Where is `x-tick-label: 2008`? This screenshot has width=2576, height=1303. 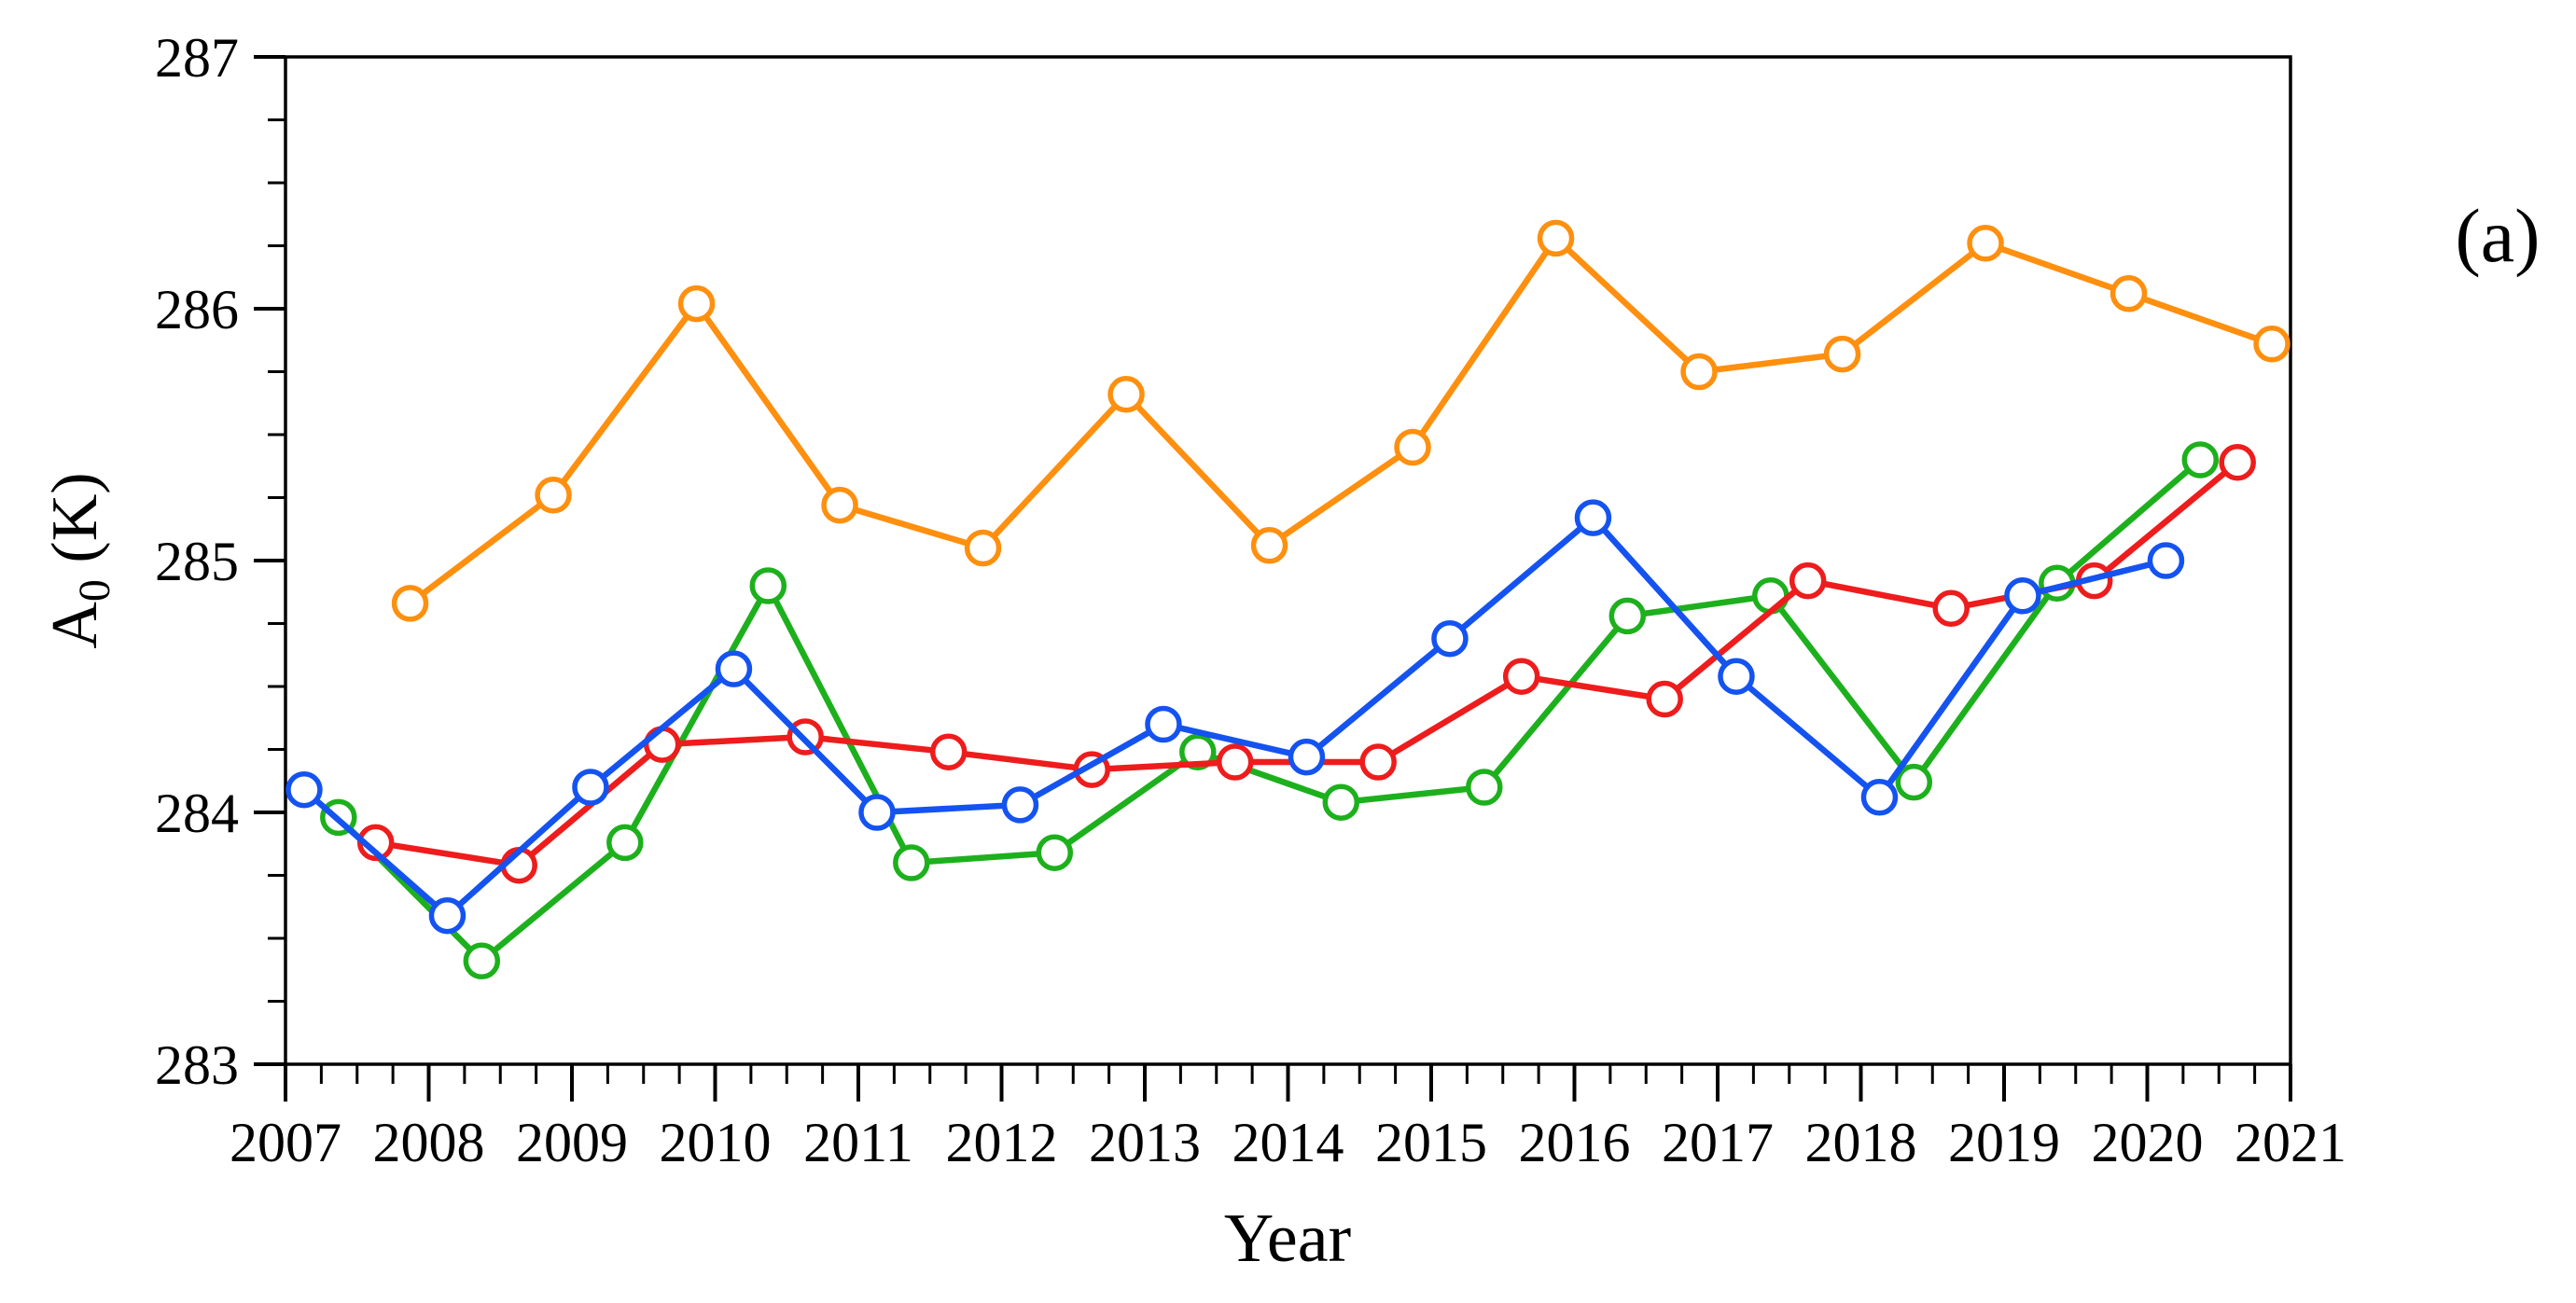
x-tick-label: 2008 is located at coordinates (429, 1142).